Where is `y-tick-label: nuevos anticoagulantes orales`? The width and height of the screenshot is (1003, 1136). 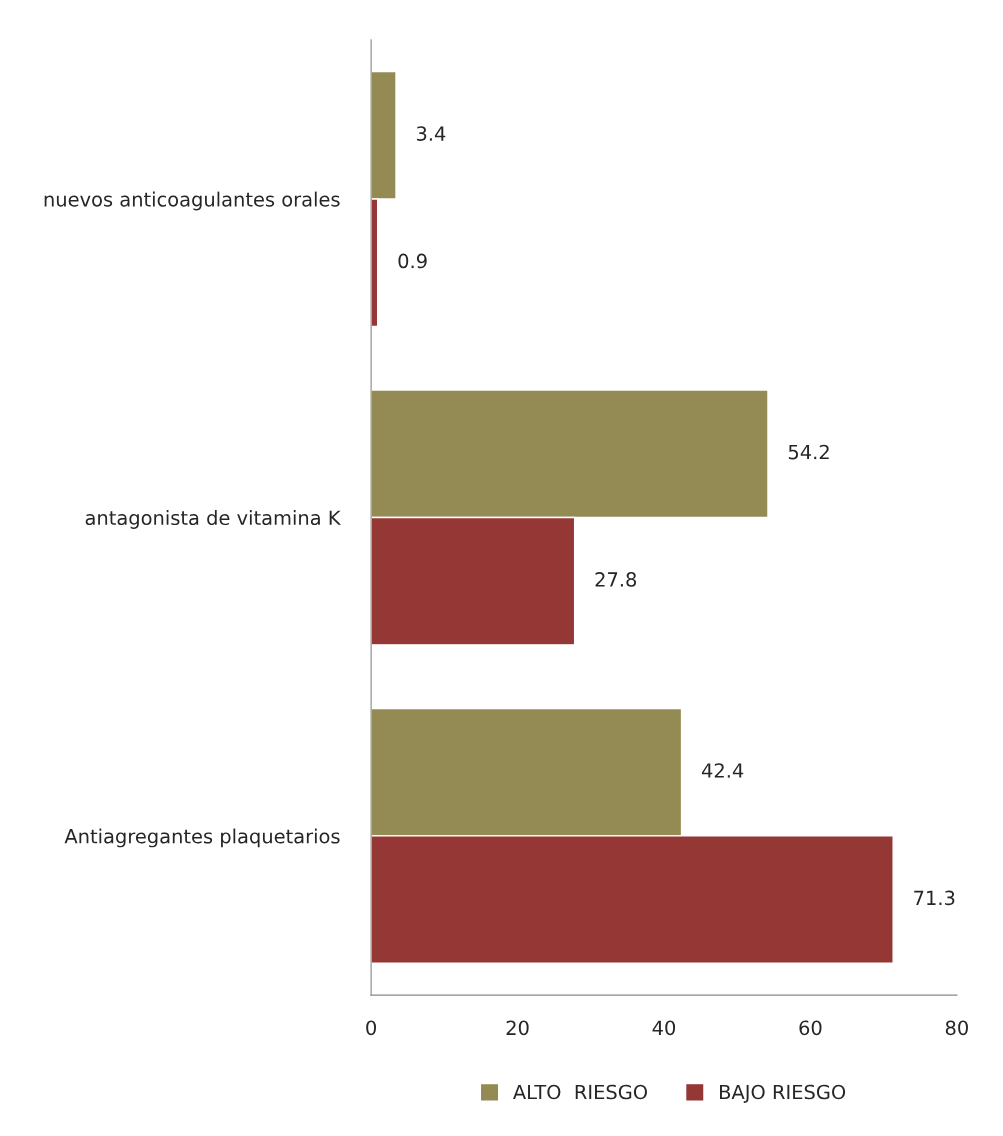
y-tick-label: nuevos anticoagulantes orales is located at coordinates (192, 201).